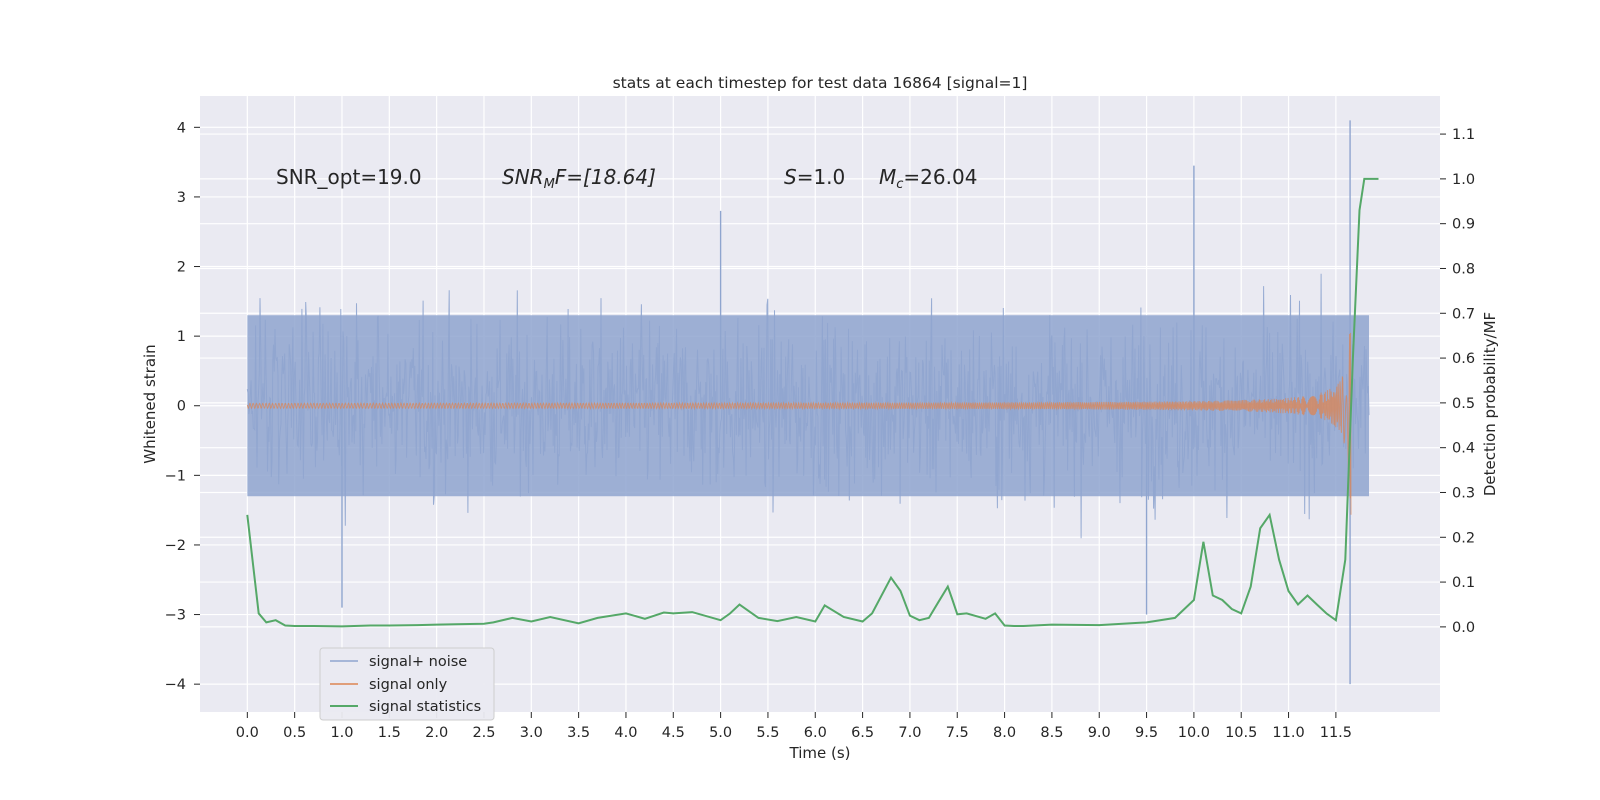 This screenshot has height=800, width=1600. What do you see at coordinates (1490, 404) in the screenshot?
I see `y-axis-right-label: Detection probability/MF` at bounding box center [1490, 404].